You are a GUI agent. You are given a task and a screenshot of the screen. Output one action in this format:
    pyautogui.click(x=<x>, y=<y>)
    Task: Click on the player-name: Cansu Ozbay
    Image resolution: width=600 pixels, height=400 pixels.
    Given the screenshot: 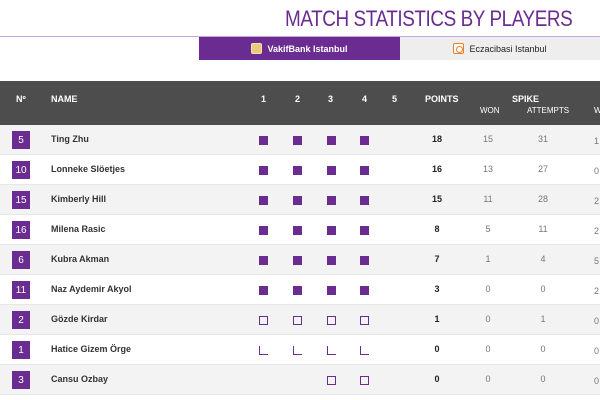 What is the action you would take?
    pyautogui.click(x=80, y=379)
    